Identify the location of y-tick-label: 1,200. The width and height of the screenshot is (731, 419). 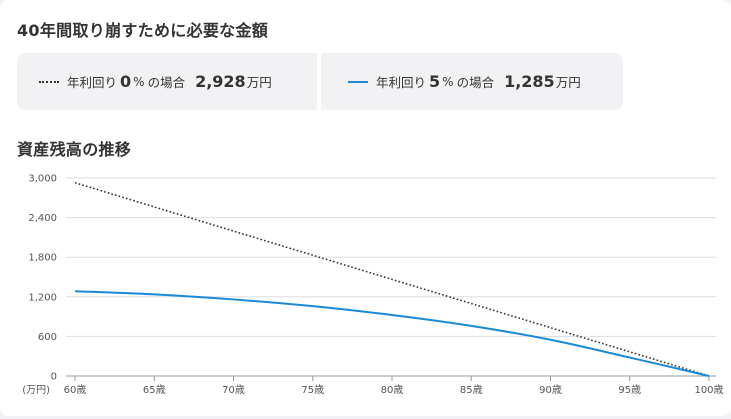
(42, 297).